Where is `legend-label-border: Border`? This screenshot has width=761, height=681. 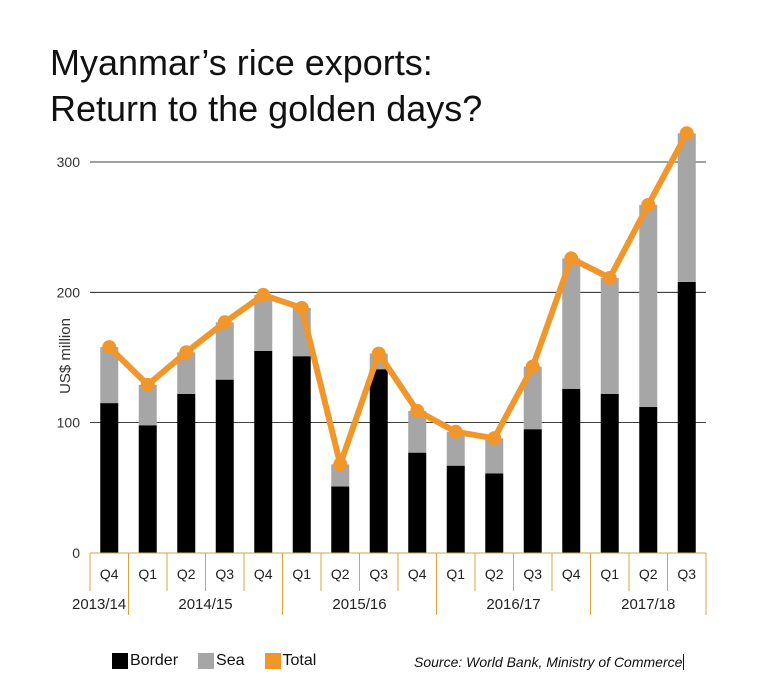 legend-label-border: Border is located at coordinates (154, 660).